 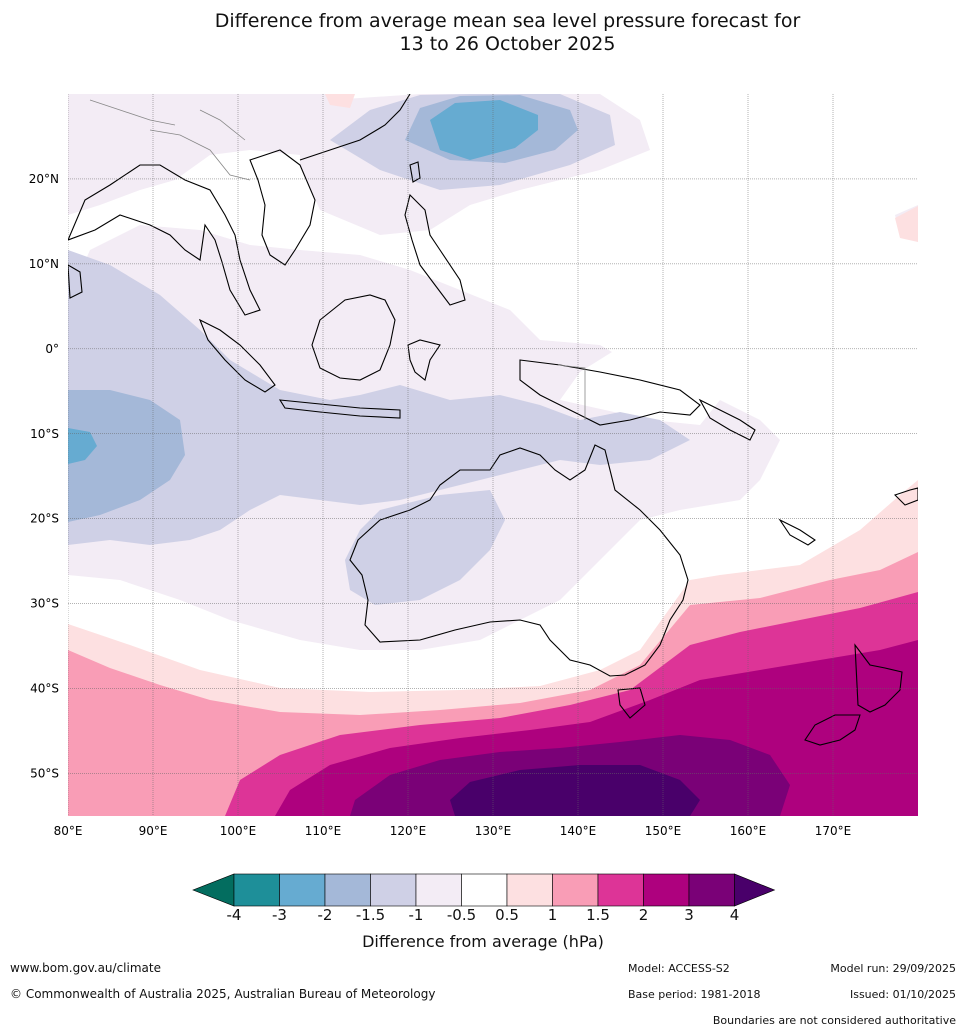 What do you see at coordinates (435, 249) in the screenshot?
I see `philippines-coastline` at bounding box center [435, 249].